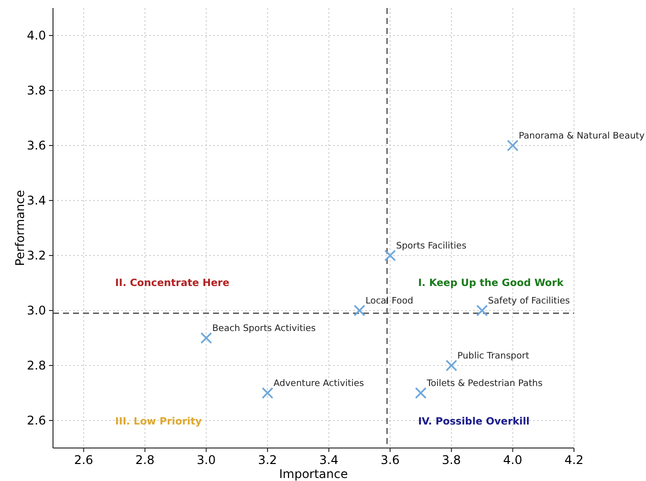 Image resolution: width=646 pixels, height=481 pixels. I want to click on annotation: Sports Facilities, so click(431, 247).